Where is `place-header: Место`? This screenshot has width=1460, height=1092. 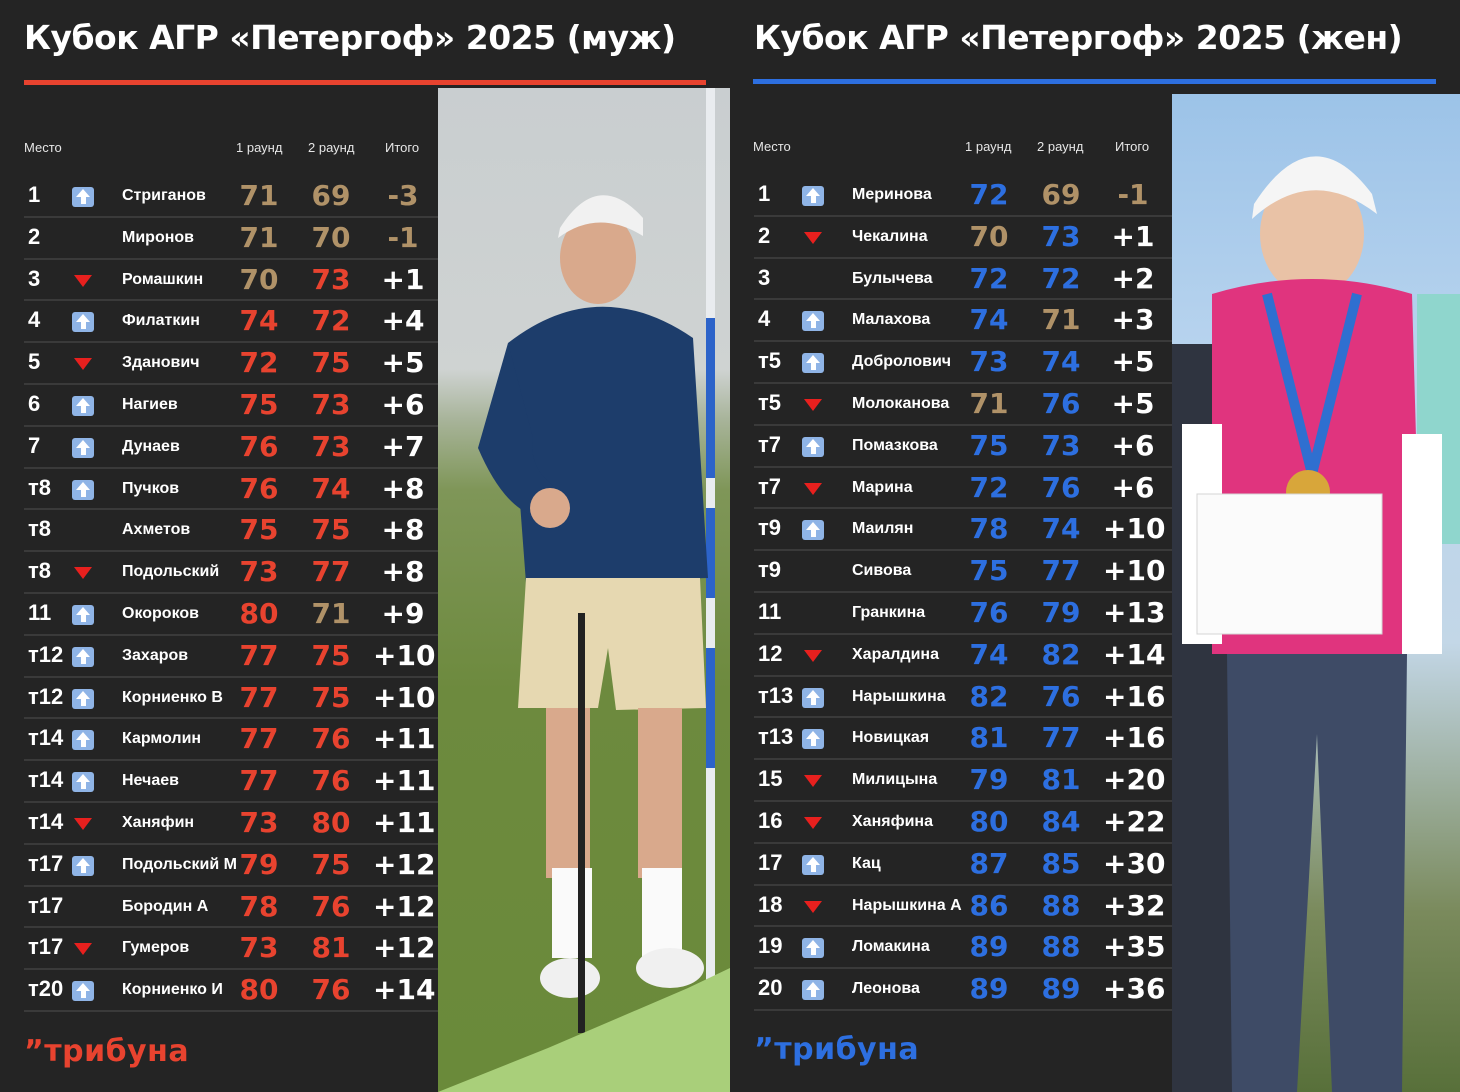 place-header: Место is located at coordinates (43, 147).